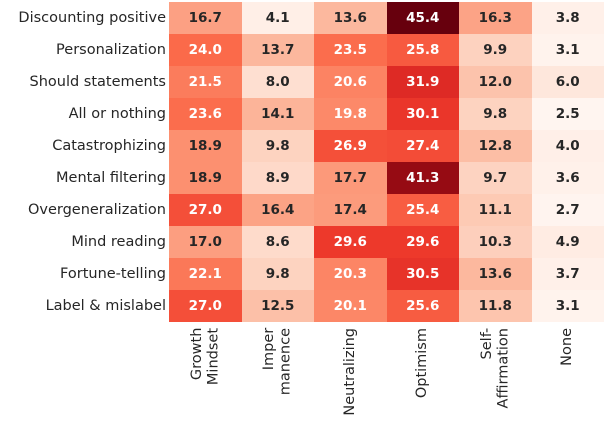  What do you see at coordinates (422, 114) in the screenshot?
I see `heatmap-cell: 30.1` at bounding box center [422, 114].